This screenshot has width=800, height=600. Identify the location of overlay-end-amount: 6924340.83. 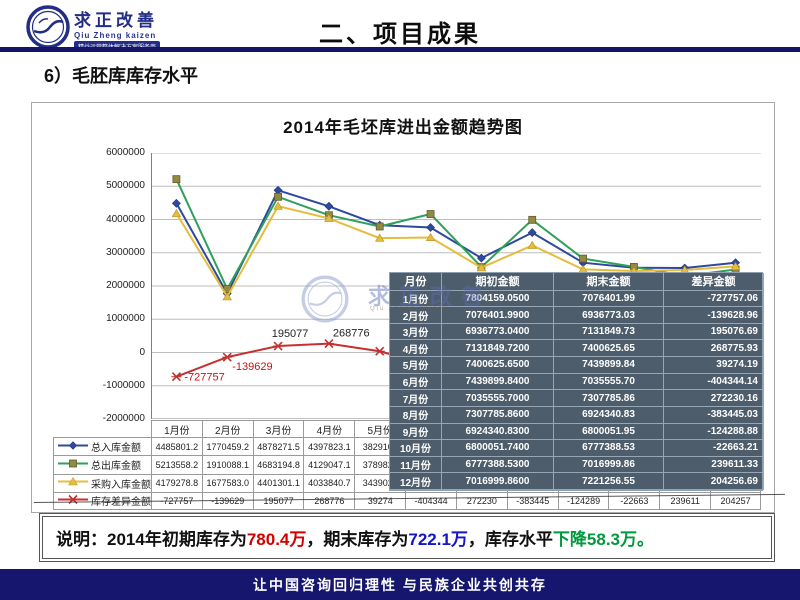
(609, 415).